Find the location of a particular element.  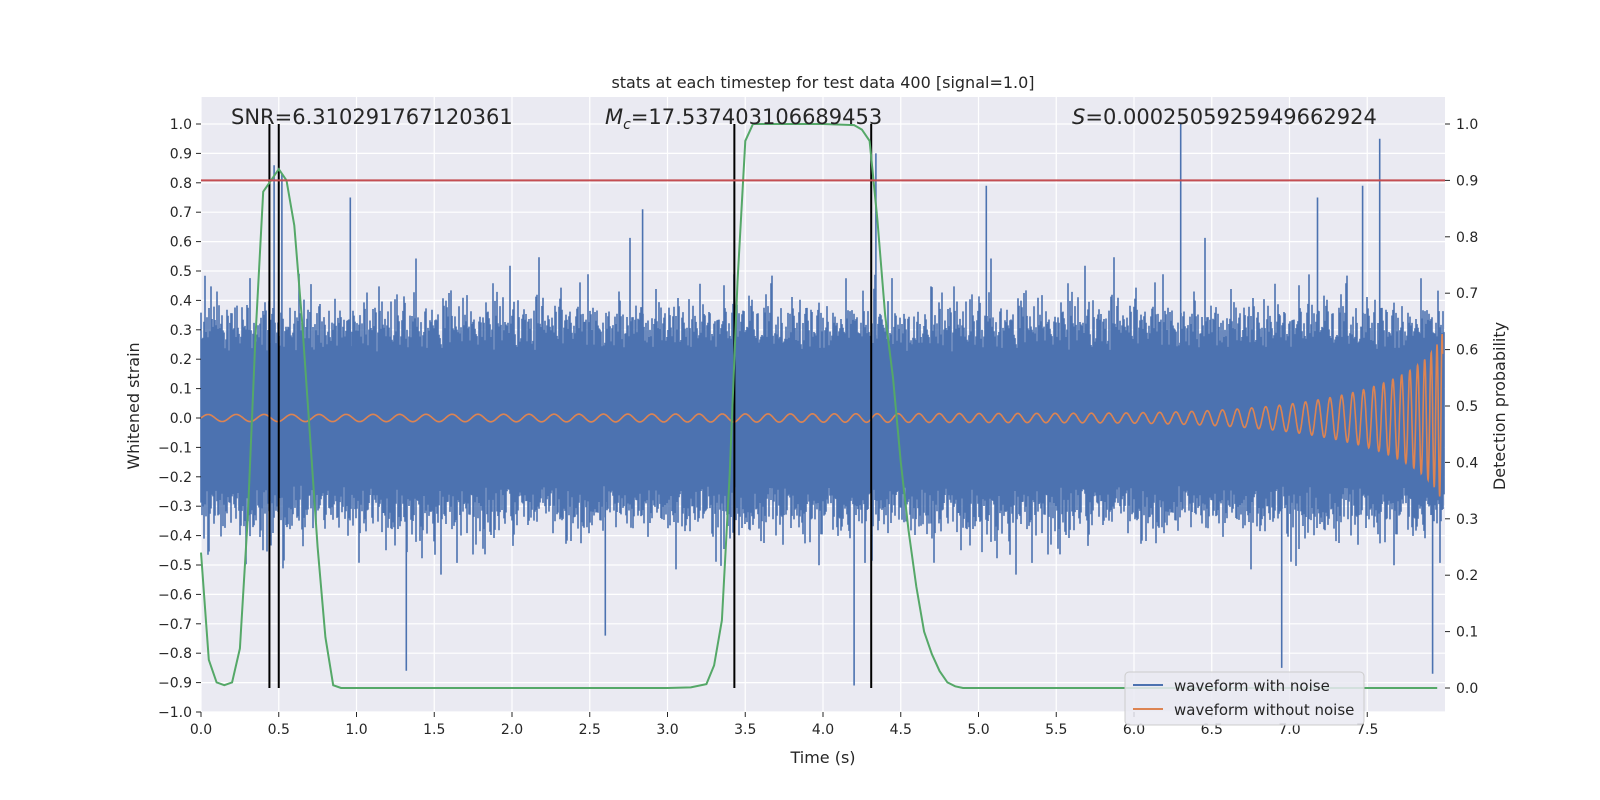

x-tick-label: 5.5 is located at coordinates (1056, 730).